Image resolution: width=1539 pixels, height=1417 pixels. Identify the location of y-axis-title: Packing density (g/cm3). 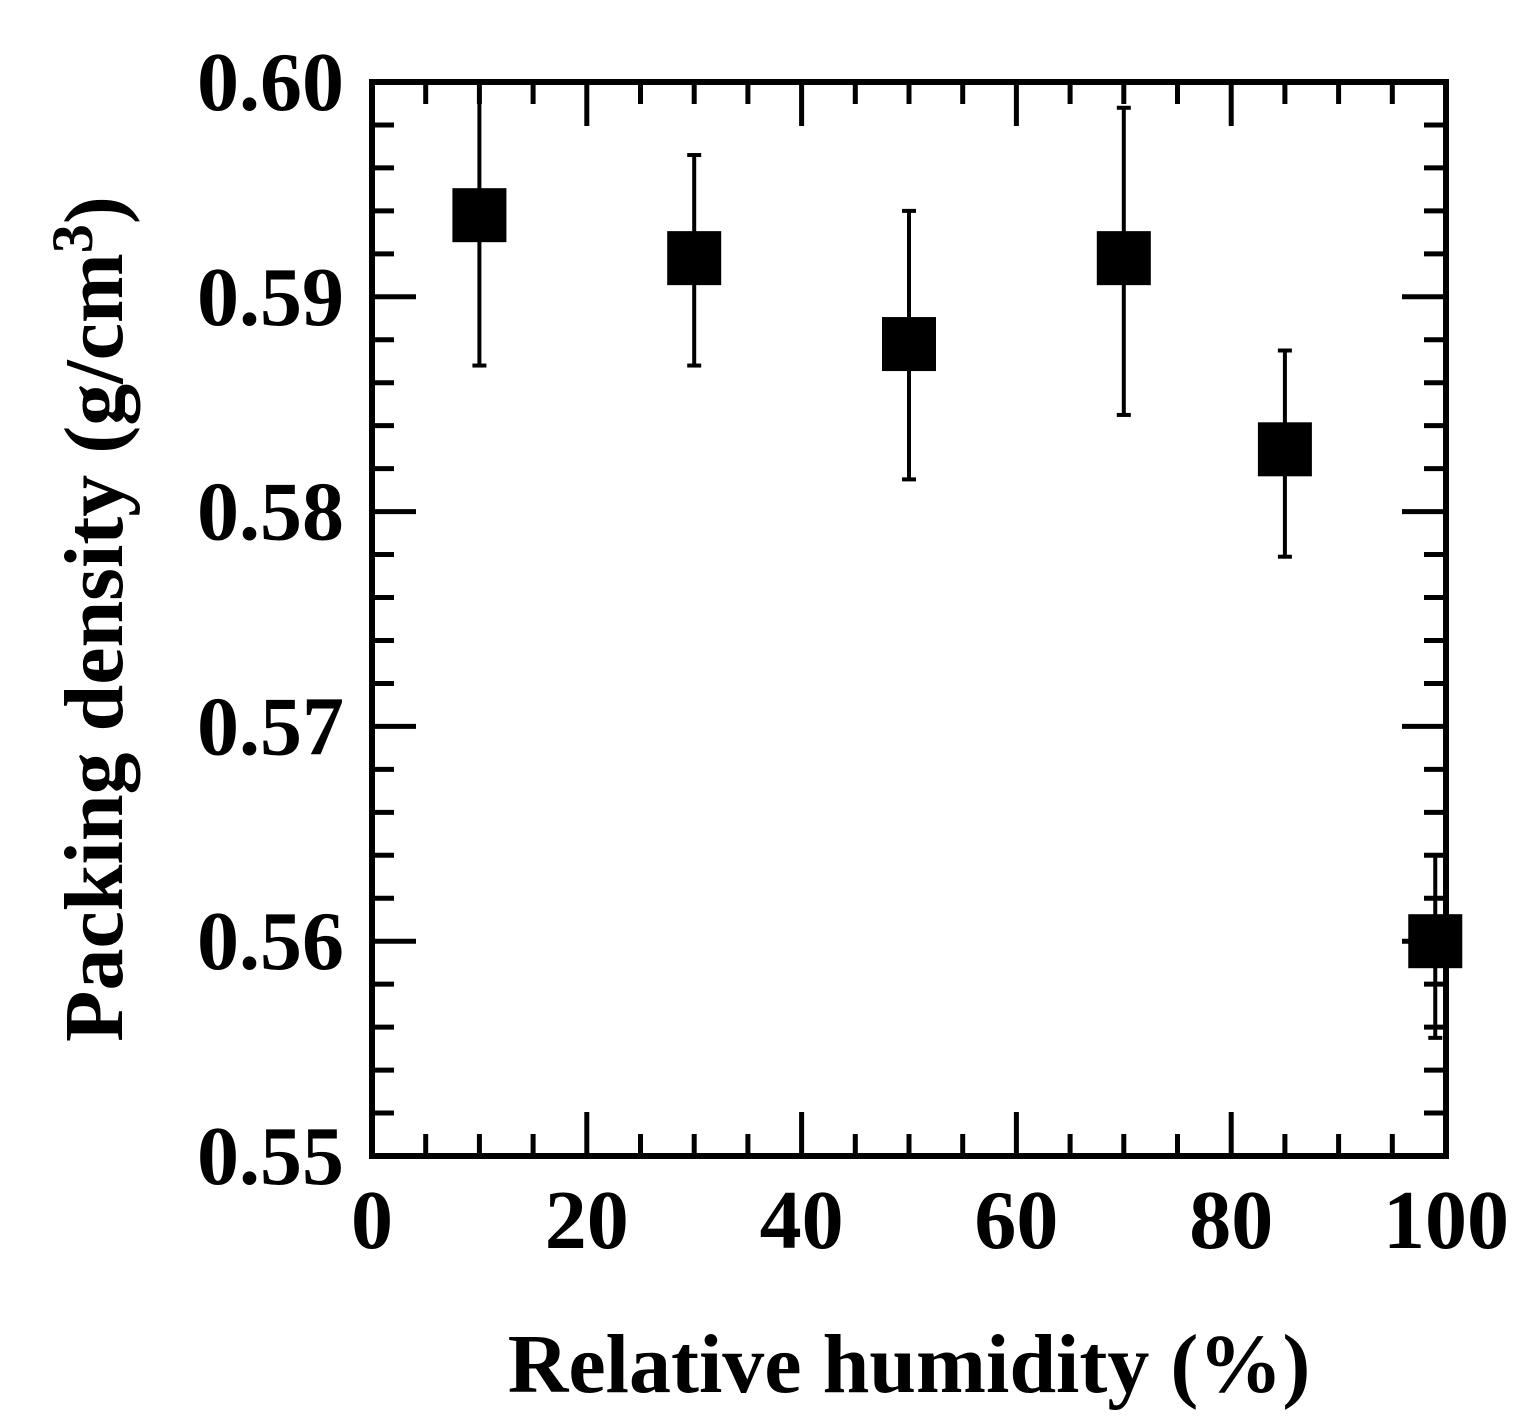
(90, 619).